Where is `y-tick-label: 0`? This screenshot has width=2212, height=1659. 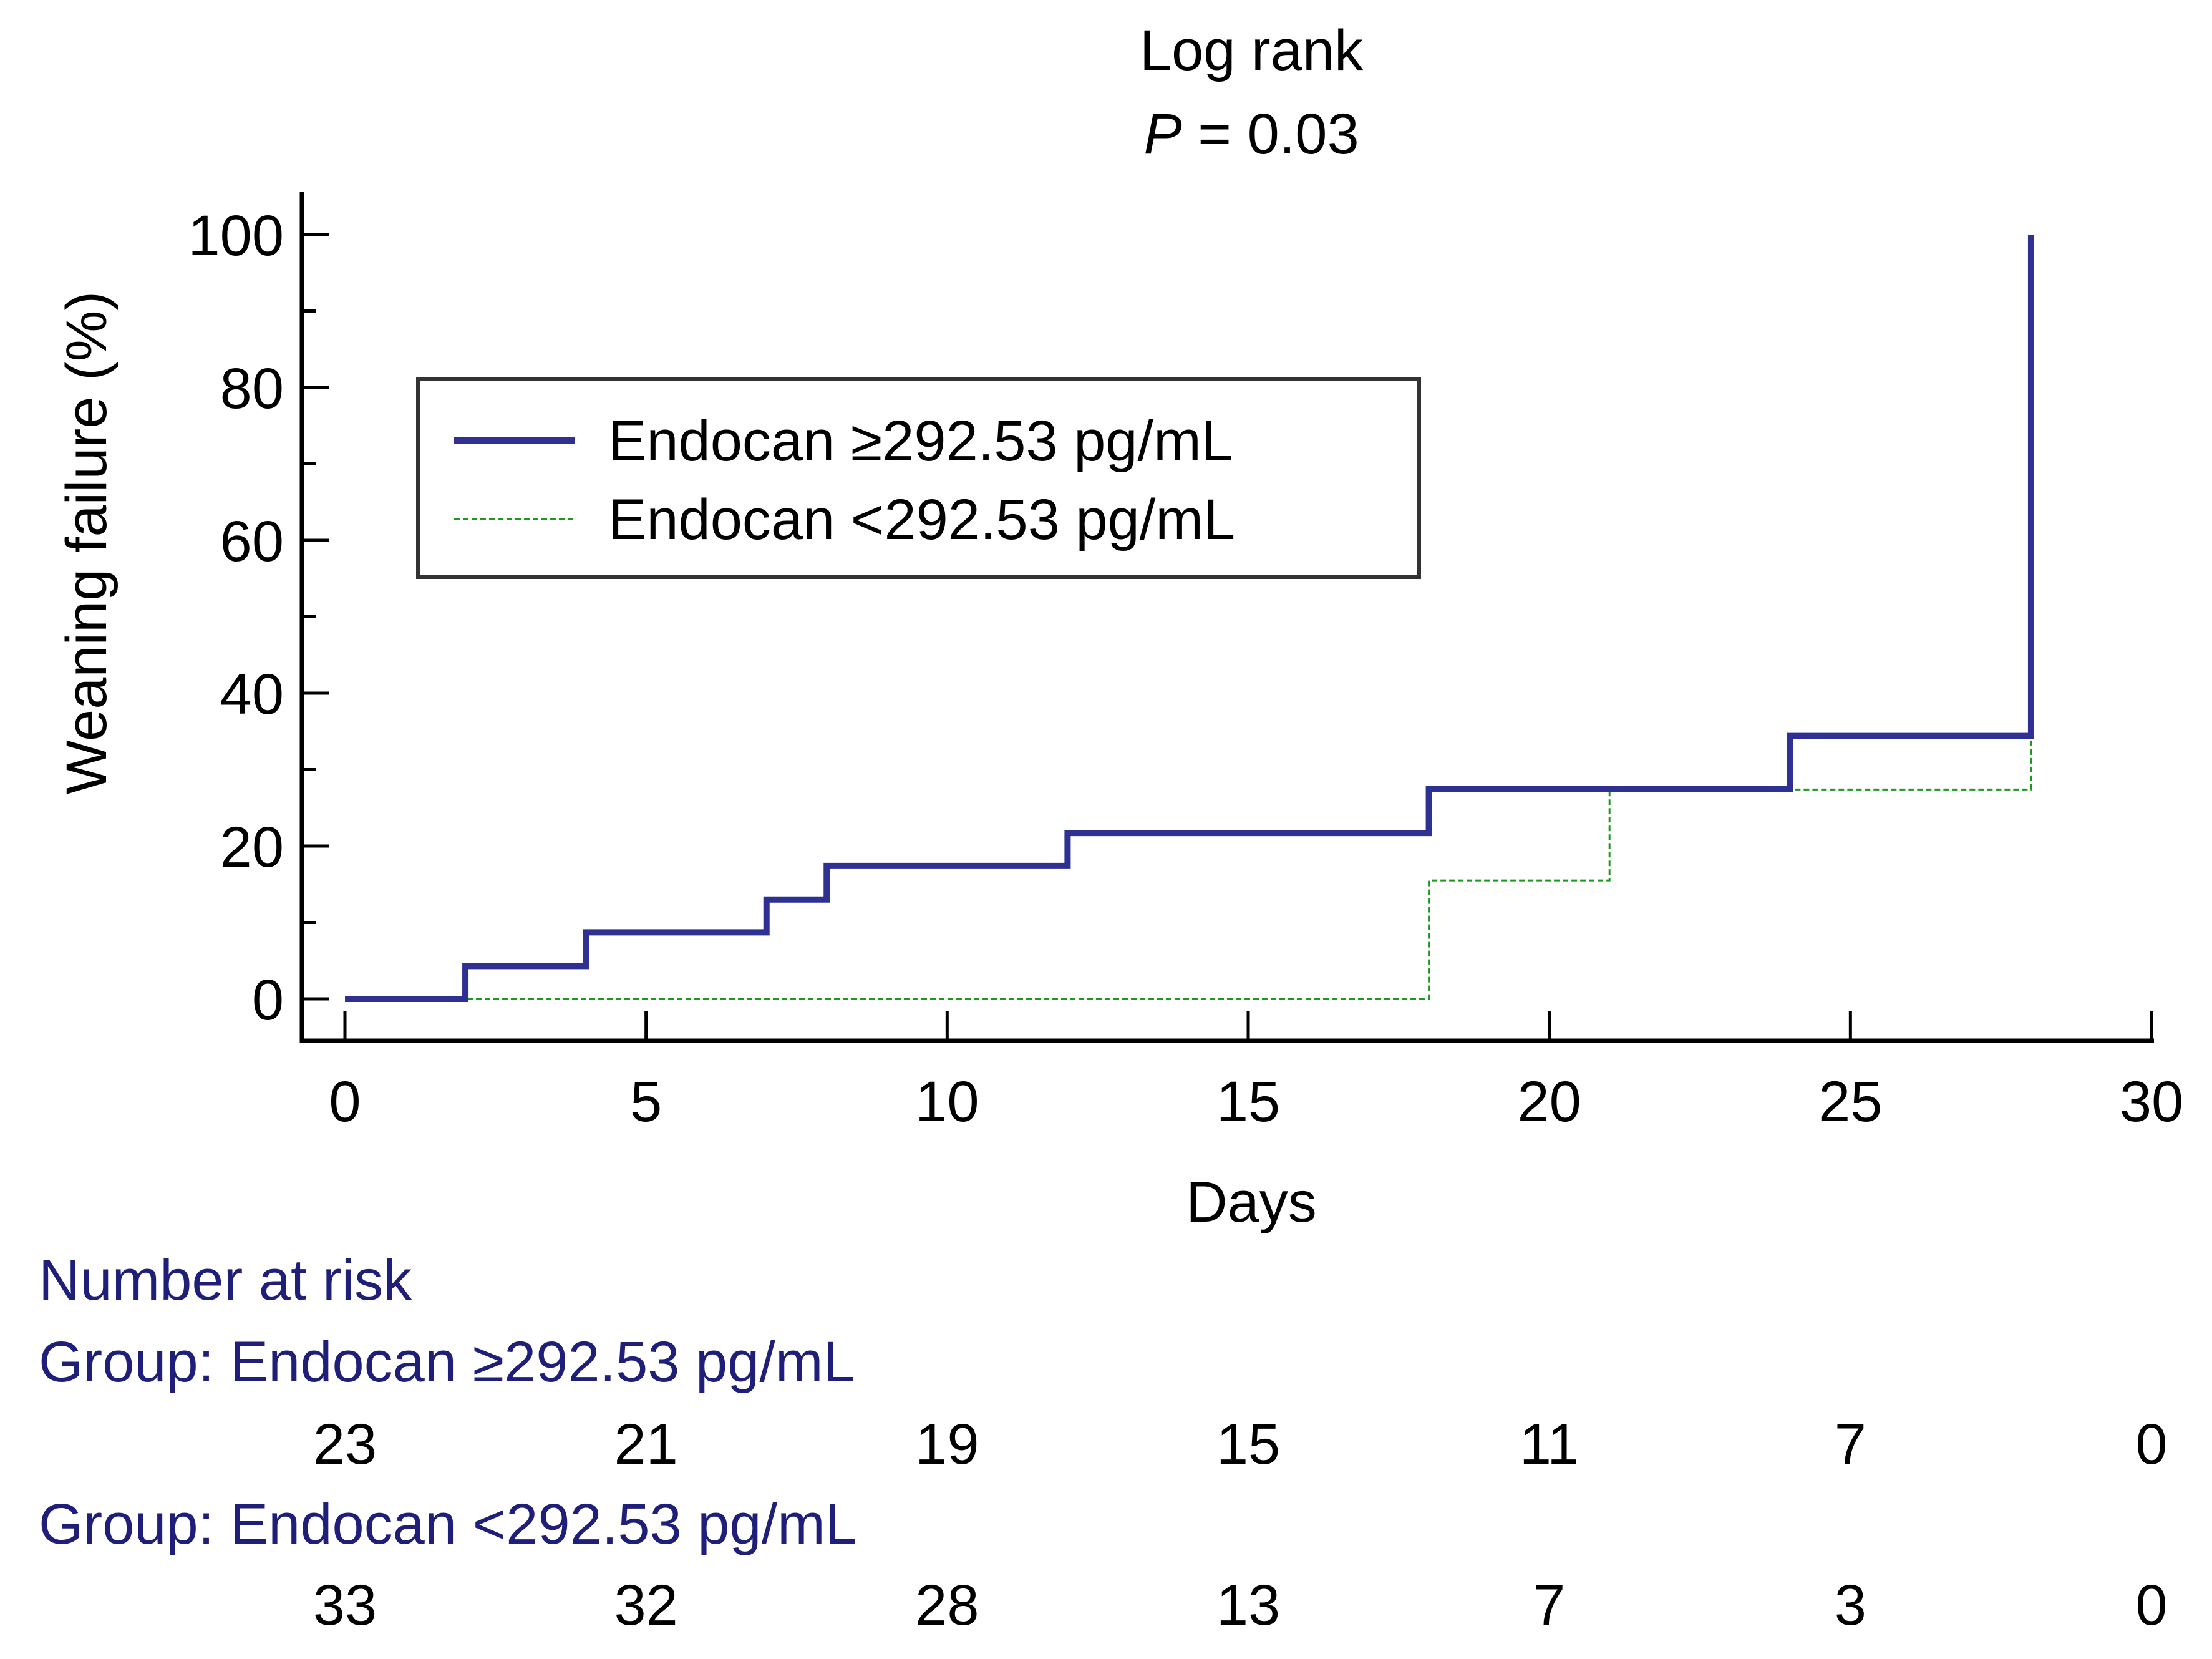
y-tick-label: 0 is located at coordinates (268, 1000).